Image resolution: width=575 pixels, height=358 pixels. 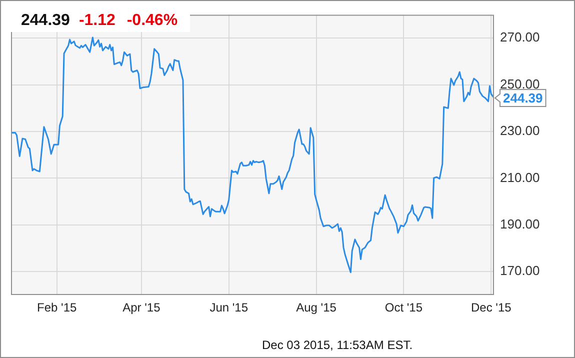 I want to click on chart-subtitle: -1.12 -0.46%, so click(x=128, y=20).